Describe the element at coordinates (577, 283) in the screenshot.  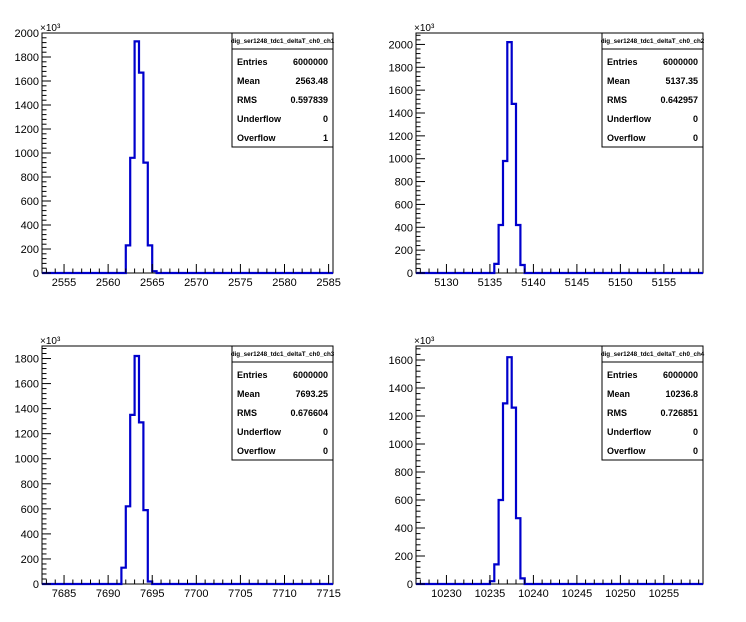
I see `x-tick-label: 5145` at that location.